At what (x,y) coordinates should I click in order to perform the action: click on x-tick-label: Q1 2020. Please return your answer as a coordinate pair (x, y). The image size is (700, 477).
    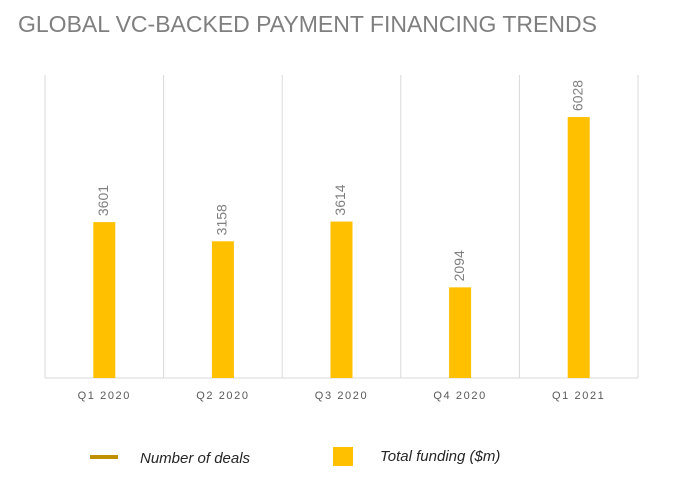
    Looking at the image, I should click on (104, 396).